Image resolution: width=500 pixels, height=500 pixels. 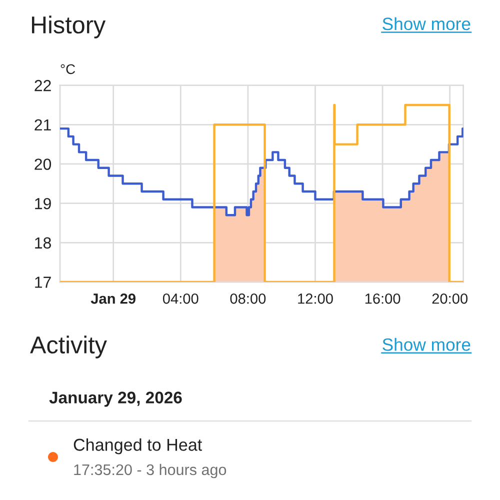 I want to click on y-axis-title: °C, so click(x=68, y=69).